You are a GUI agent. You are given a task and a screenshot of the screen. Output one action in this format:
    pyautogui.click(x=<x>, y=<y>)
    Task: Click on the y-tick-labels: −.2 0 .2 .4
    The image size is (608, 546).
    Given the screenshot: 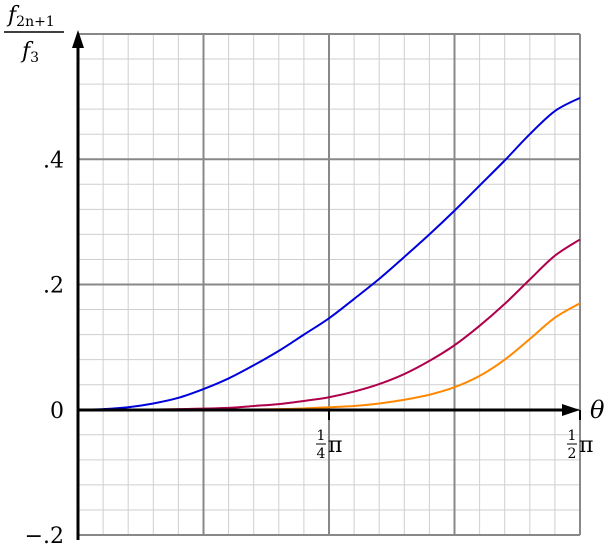 What is the action you would take?
    pyautogui.click(x=44, y=347)
    